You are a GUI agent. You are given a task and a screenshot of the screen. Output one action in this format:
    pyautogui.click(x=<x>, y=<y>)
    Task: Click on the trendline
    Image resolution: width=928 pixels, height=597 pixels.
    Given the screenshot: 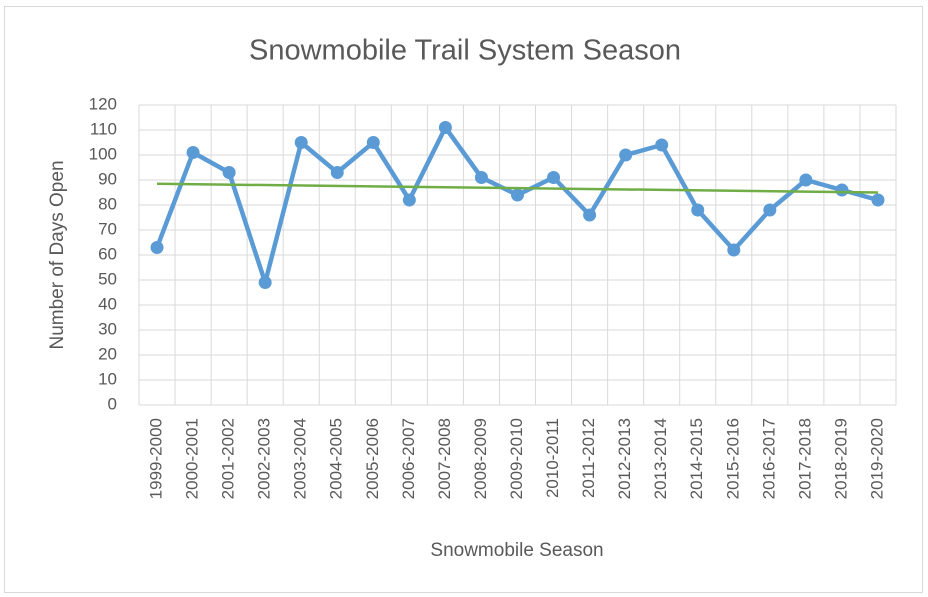 What is the action you would take?
    pyautogui.click(x=517, y=188)
    